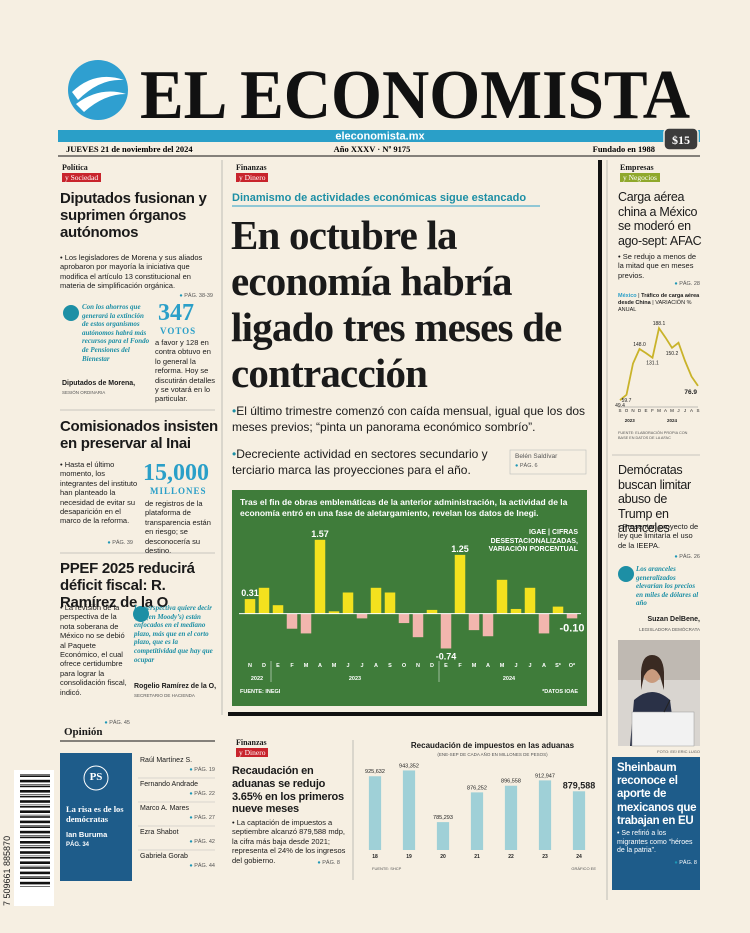 The width and height of the screenshot is (750, 933). Describe the element at coordinates (195, 842) in the screenshot. I see `page-ref: PÁG. 42` at that location.